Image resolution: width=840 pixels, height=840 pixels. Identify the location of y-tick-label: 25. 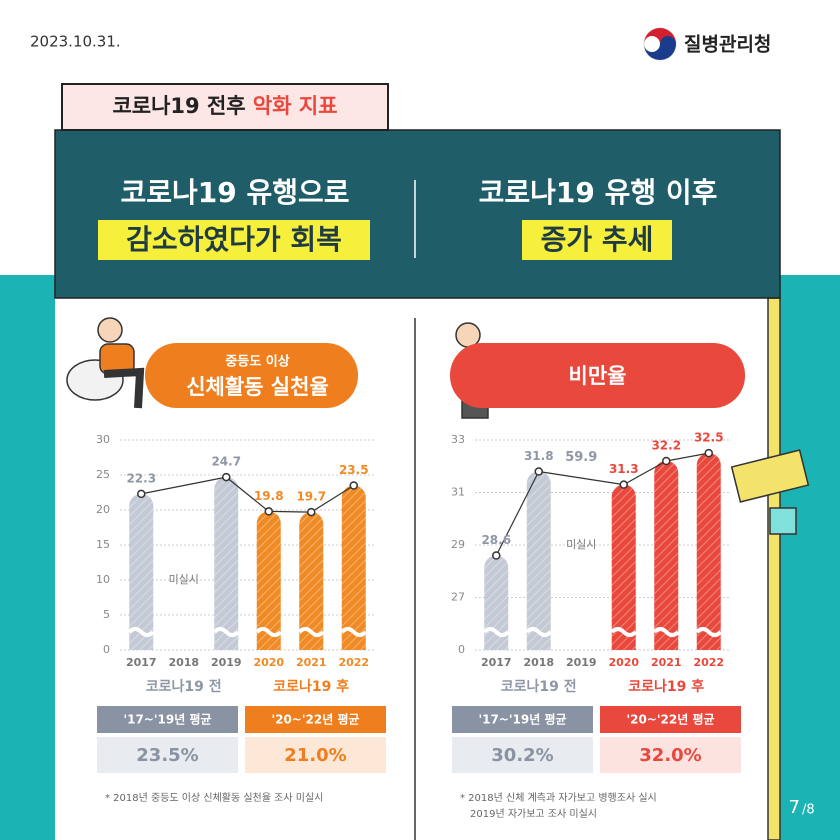
(103, 474).